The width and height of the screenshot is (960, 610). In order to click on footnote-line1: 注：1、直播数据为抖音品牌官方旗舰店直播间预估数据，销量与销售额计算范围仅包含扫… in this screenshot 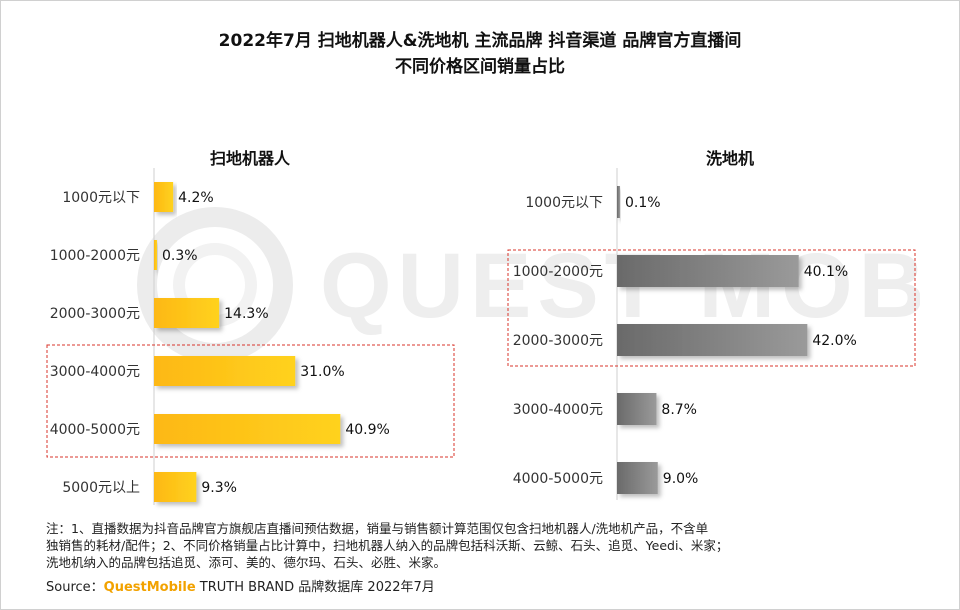, I will do `click(377, 528)`.